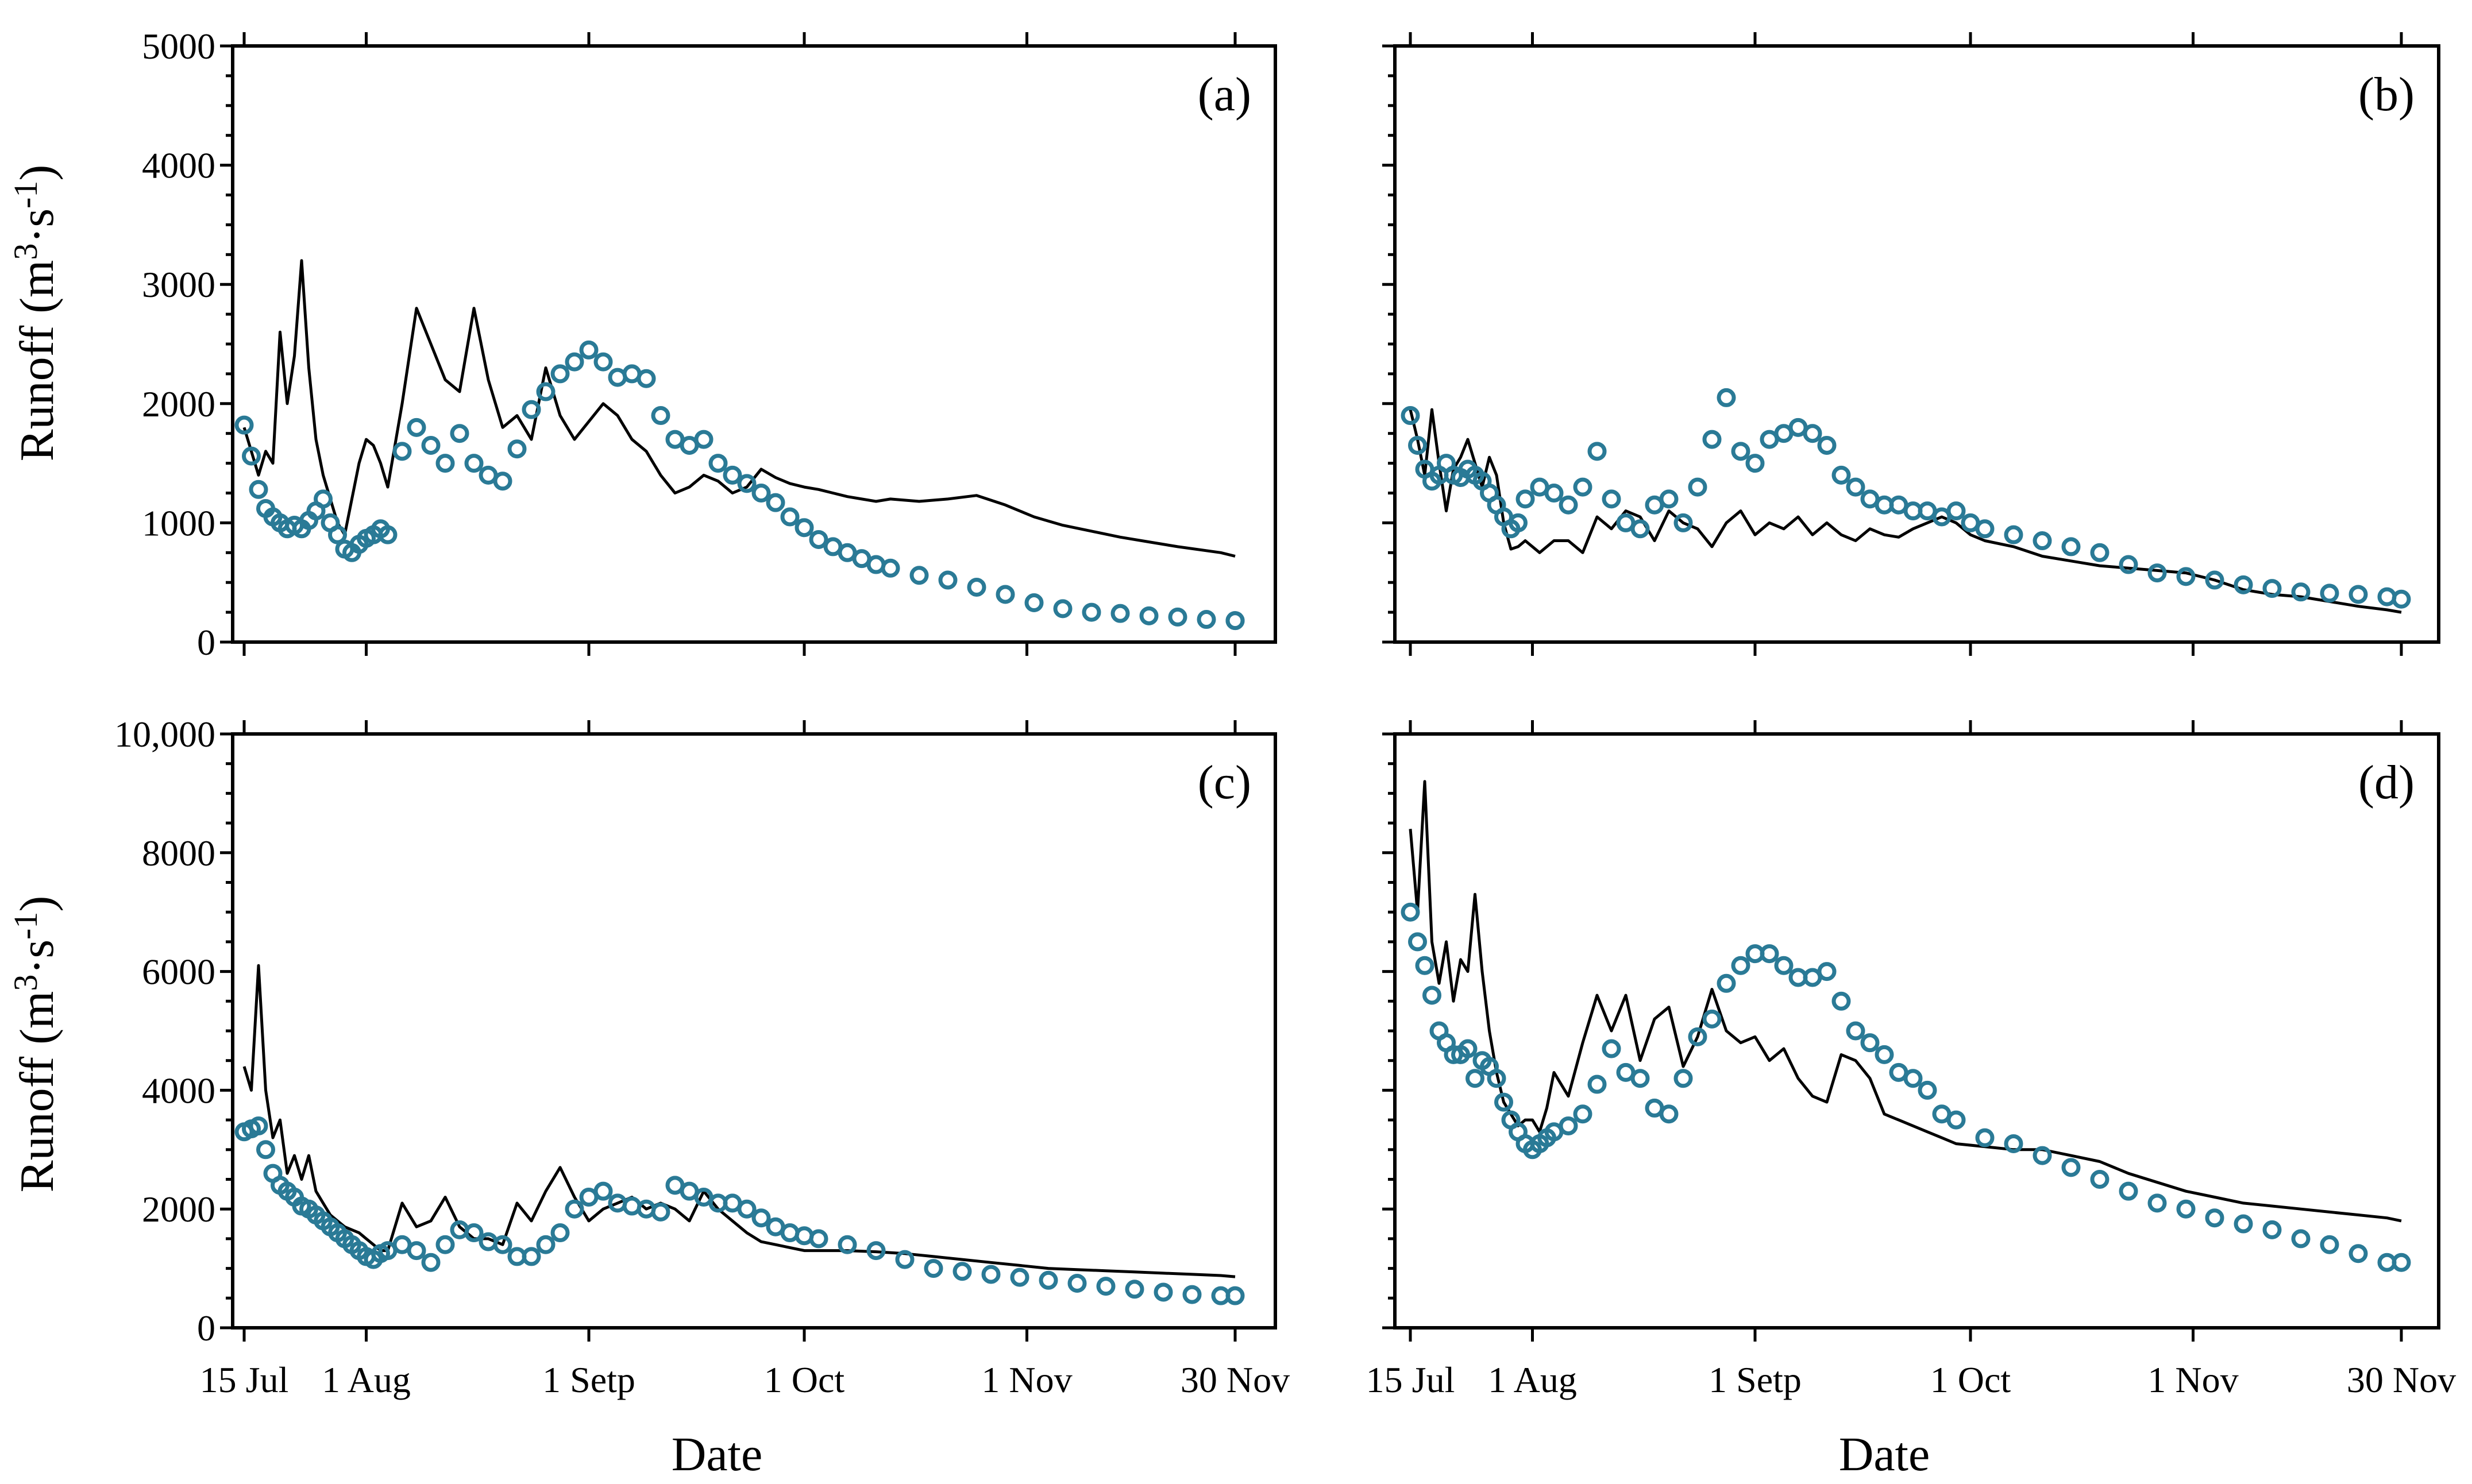  I want to click on y-tick-label: 4000, so click(178, 1090).